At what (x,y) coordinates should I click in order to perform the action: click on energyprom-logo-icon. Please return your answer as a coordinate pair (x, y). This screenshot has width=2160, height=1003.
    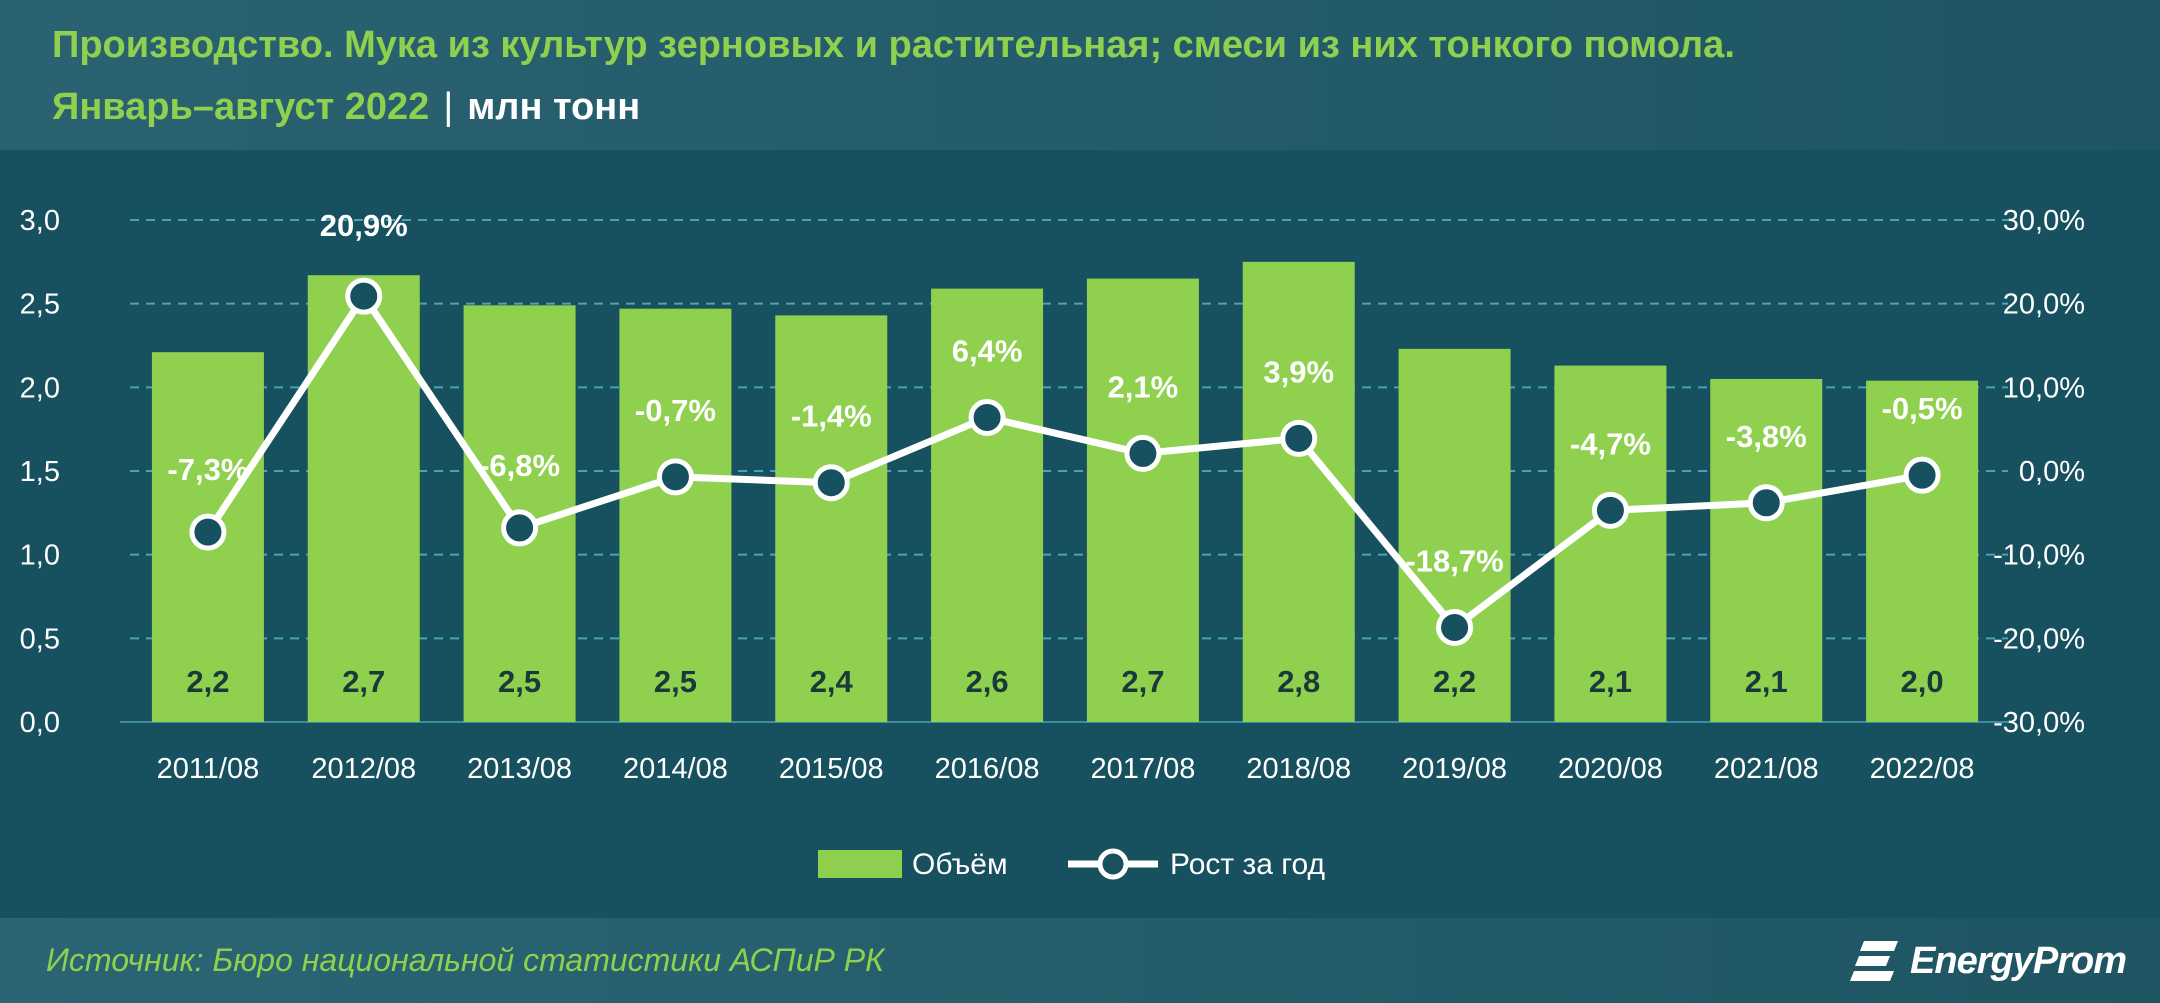
    Looking at the image, I should click on (1874, 961).